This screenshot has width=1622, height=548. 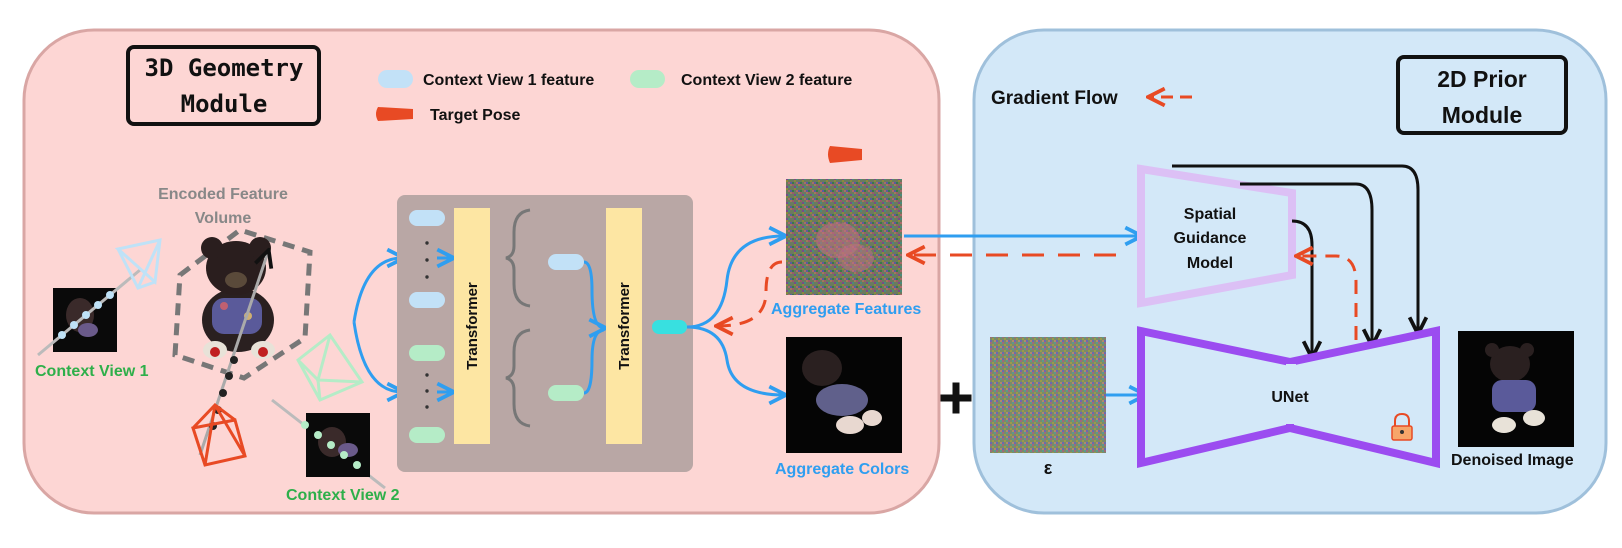 What do you see at coordinates (395, 79) in the screenshot?
I see `legend-view1-swatch` at bounding box center [395, 79].